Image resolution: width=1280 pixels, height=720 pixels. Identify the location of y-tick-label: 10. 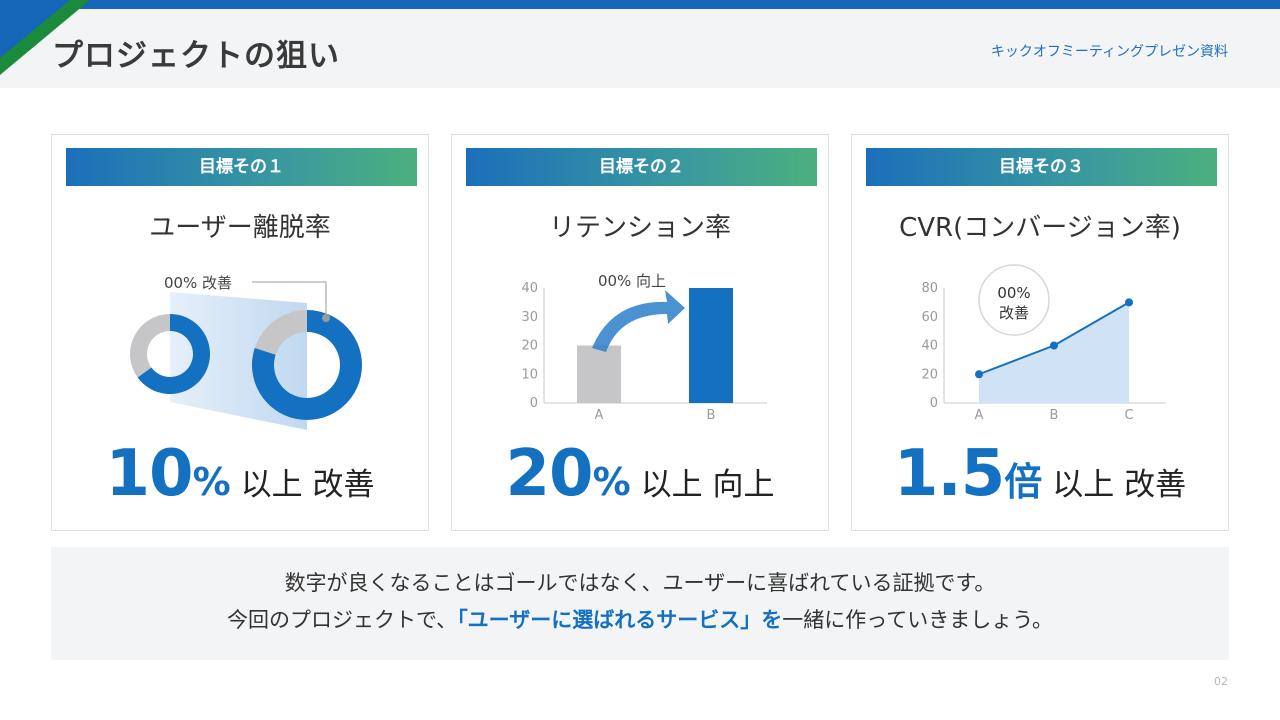
(529, 374).